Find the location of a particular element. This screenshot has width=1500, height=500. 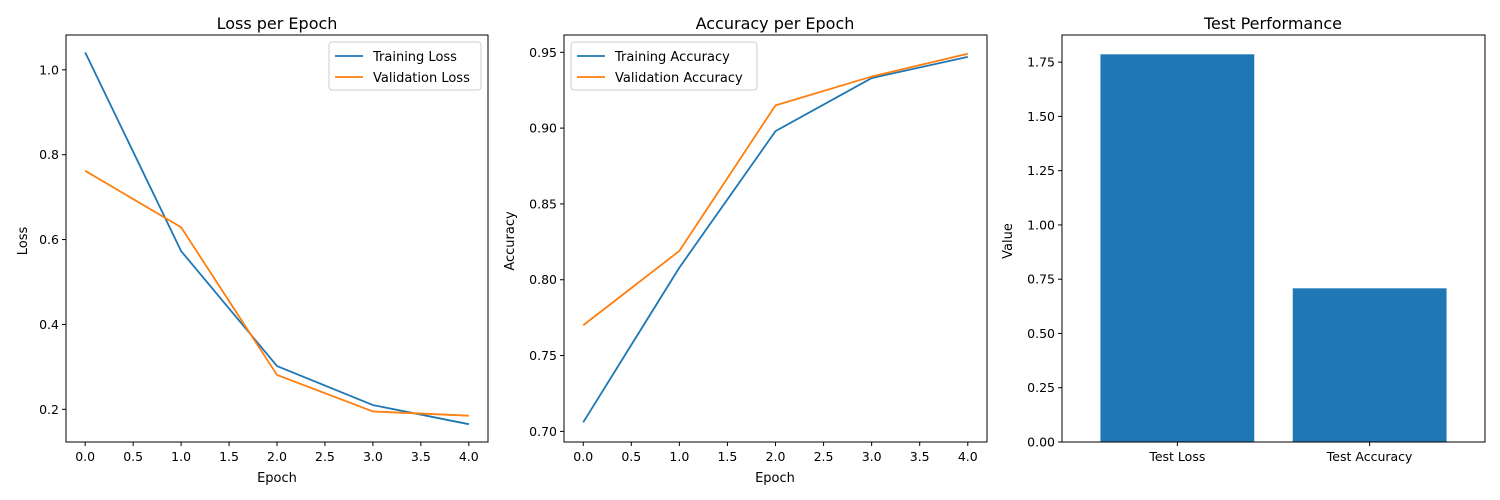

test-performance-y-tick-label: 0.25 is located at coordinates (1041, 387).